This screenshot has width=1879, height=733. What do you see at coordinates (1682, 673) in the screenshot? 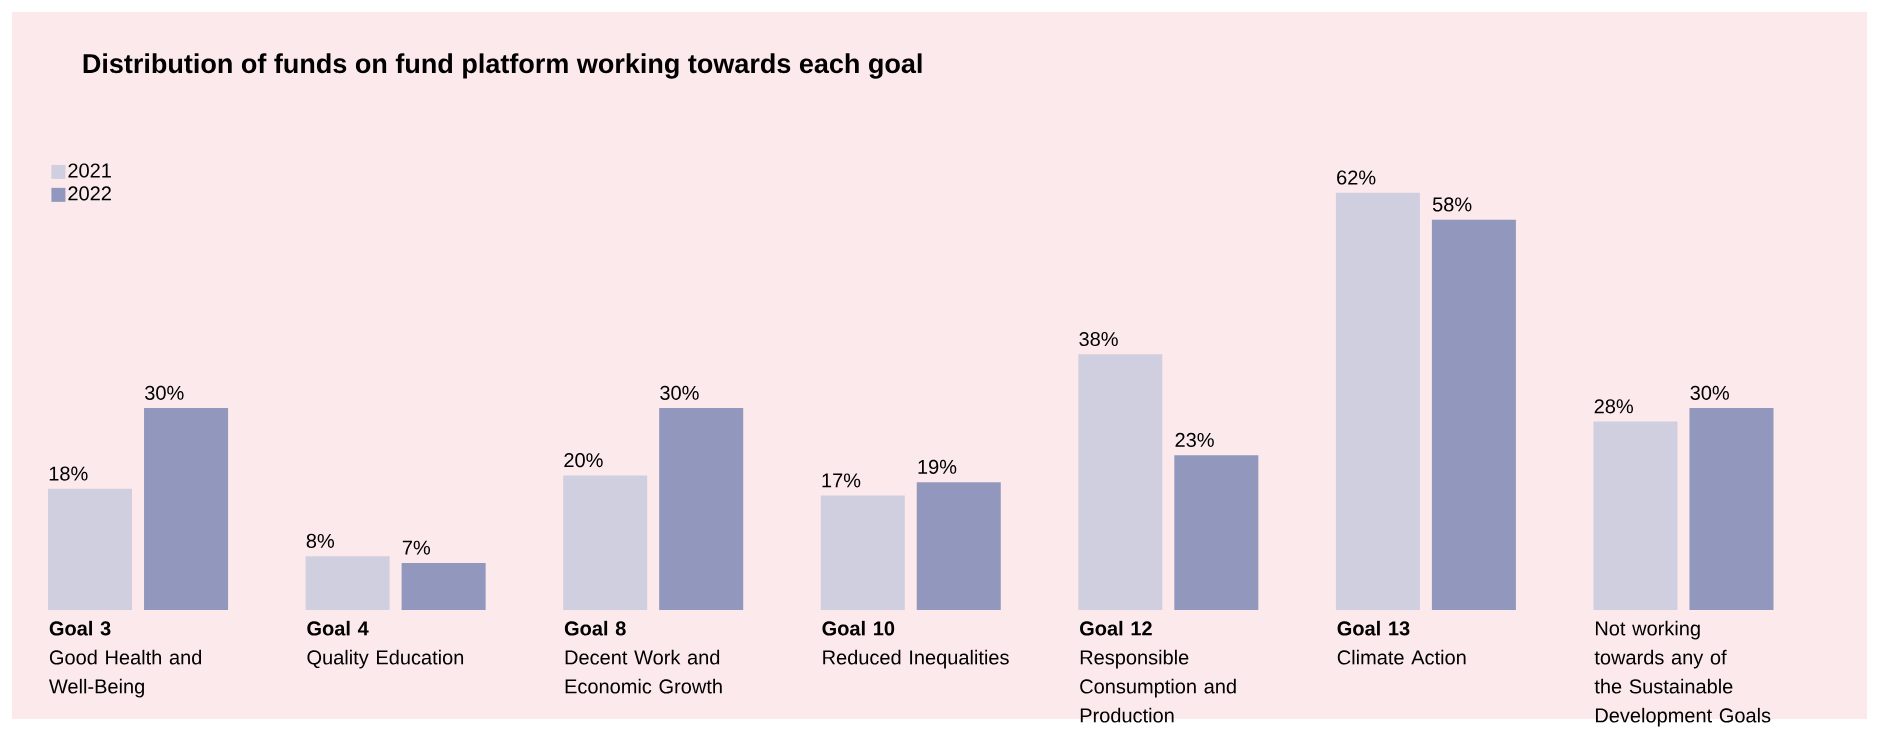
I see `x-tick-label: Not working towards any of the Sustainable Development Goals` at bounding box center [1682, 673].